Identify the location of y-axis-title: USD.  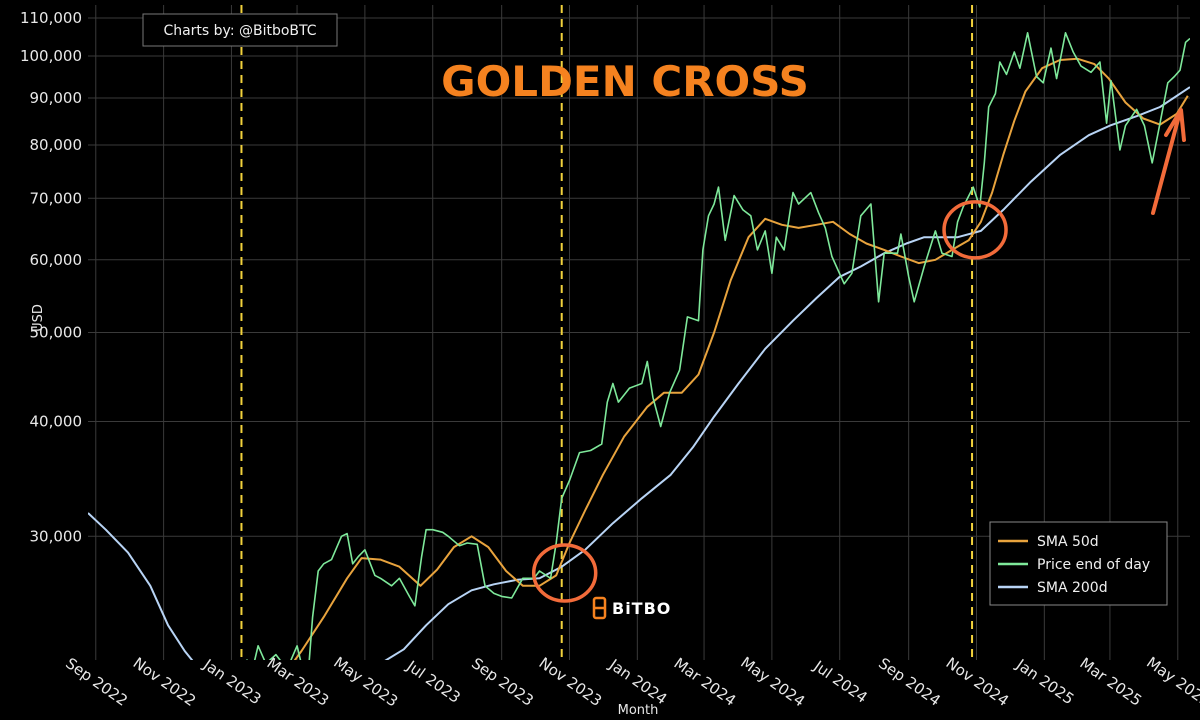
(38, 318).